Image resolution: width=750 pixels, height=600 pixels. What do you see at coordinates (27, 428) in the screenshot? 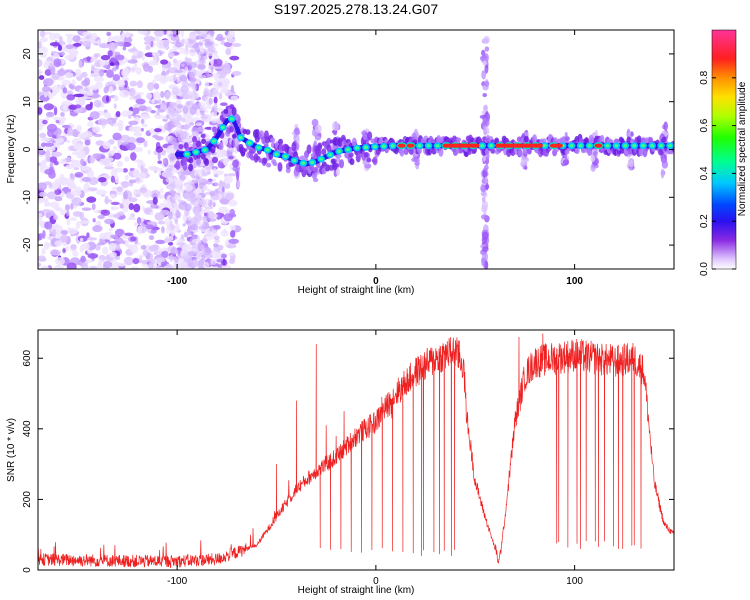
I see `y-tick-label: 400` at bounding box center [27, 428].